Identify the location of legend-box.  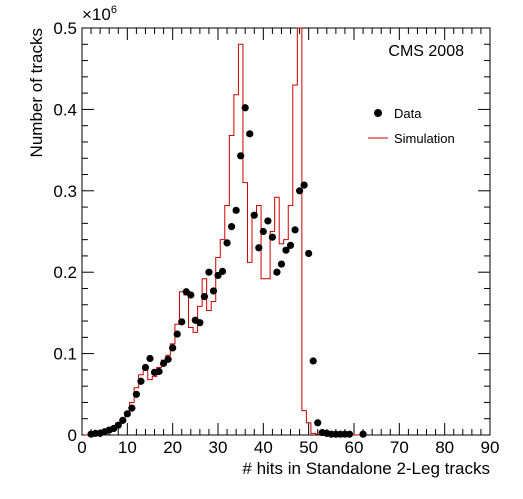
(413, 125).